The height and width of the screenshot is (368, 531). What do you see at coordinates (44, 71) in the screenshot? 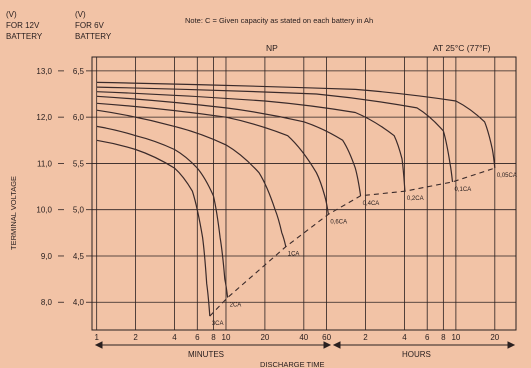
I see `y-tick-label-12v: 13,0` at bounding box center [44, 71].